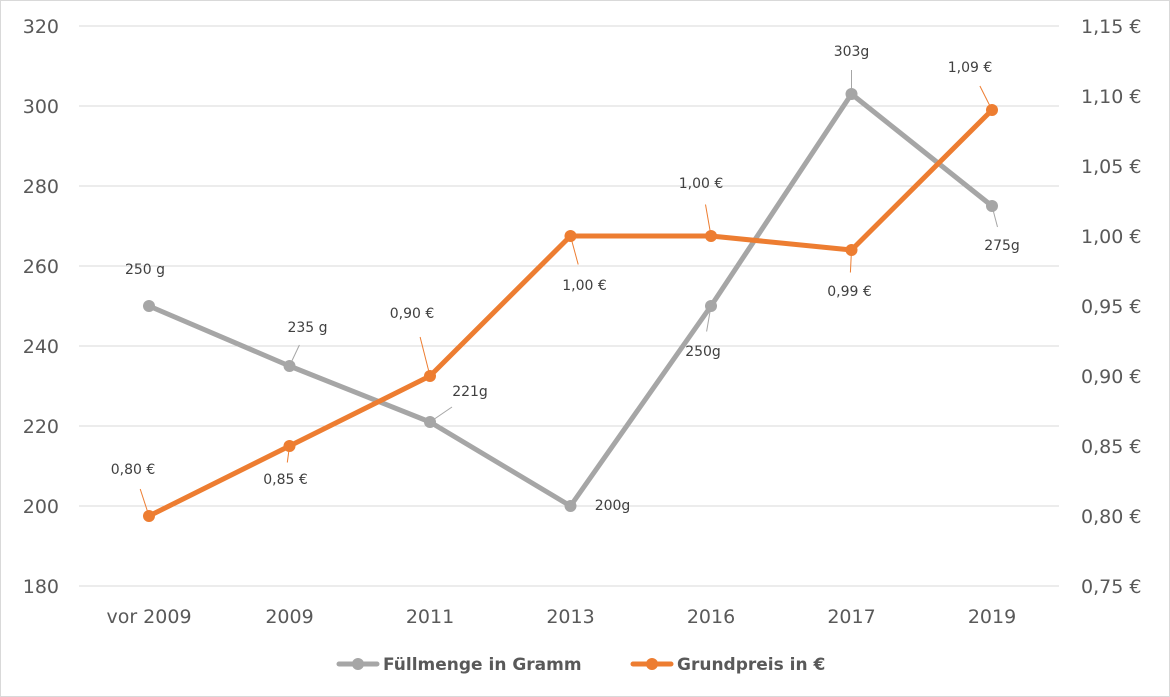  What do you see at coordinates (470, 392) in the screenshot?
I see `data-label: 221g` at bounding box center [470, 392].